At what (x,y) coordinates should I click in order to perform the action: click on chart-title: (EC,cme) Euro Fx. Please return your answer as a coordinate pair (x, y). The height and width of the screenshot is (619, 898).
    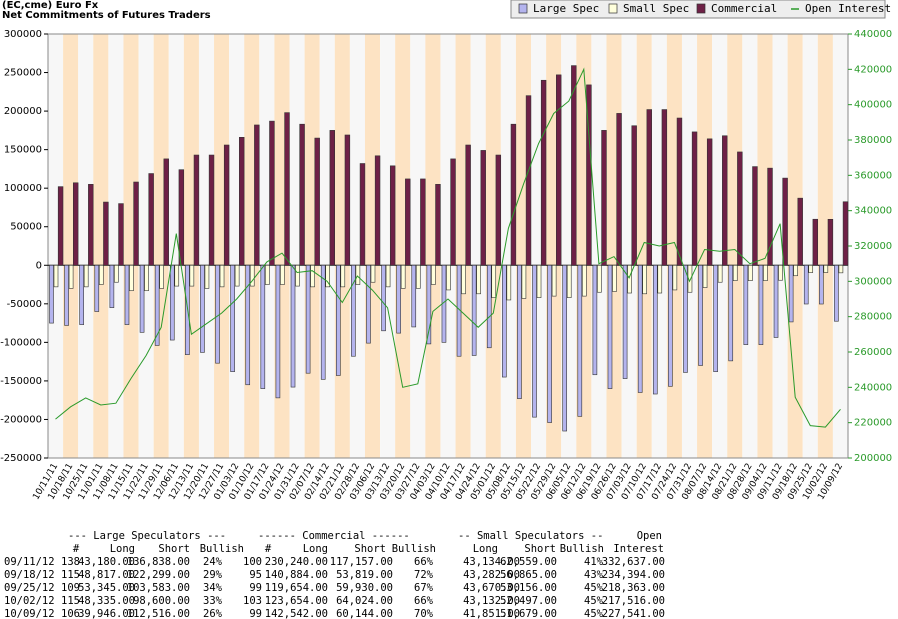
    Looking at the image, I should click on (50, 5).